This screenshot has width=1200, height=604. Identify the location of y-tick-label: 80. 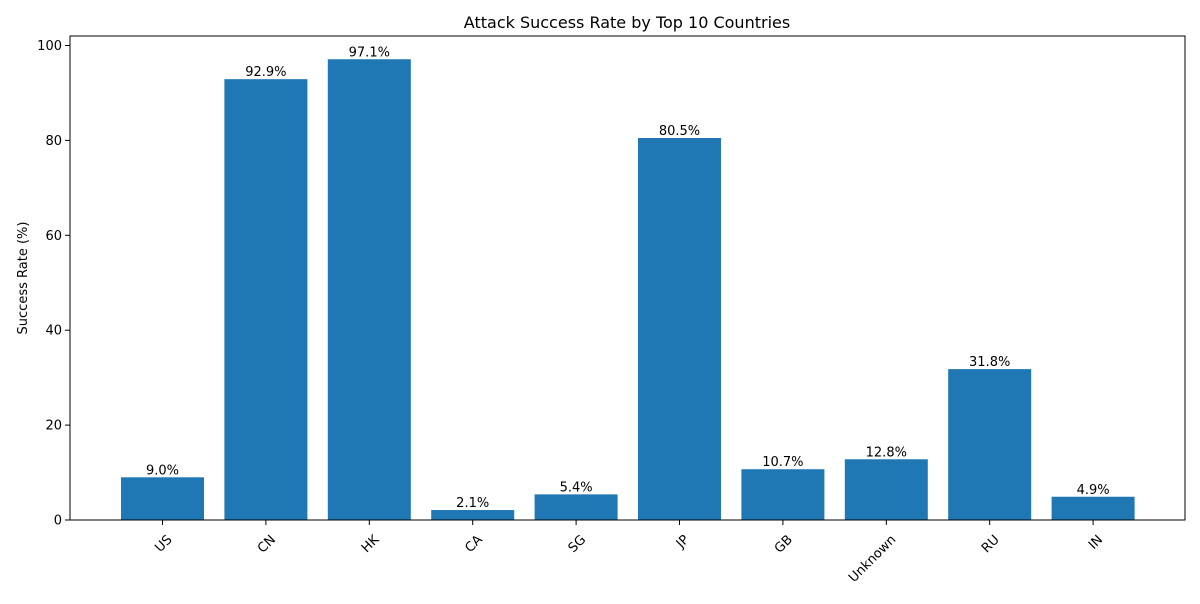
(53, 141).